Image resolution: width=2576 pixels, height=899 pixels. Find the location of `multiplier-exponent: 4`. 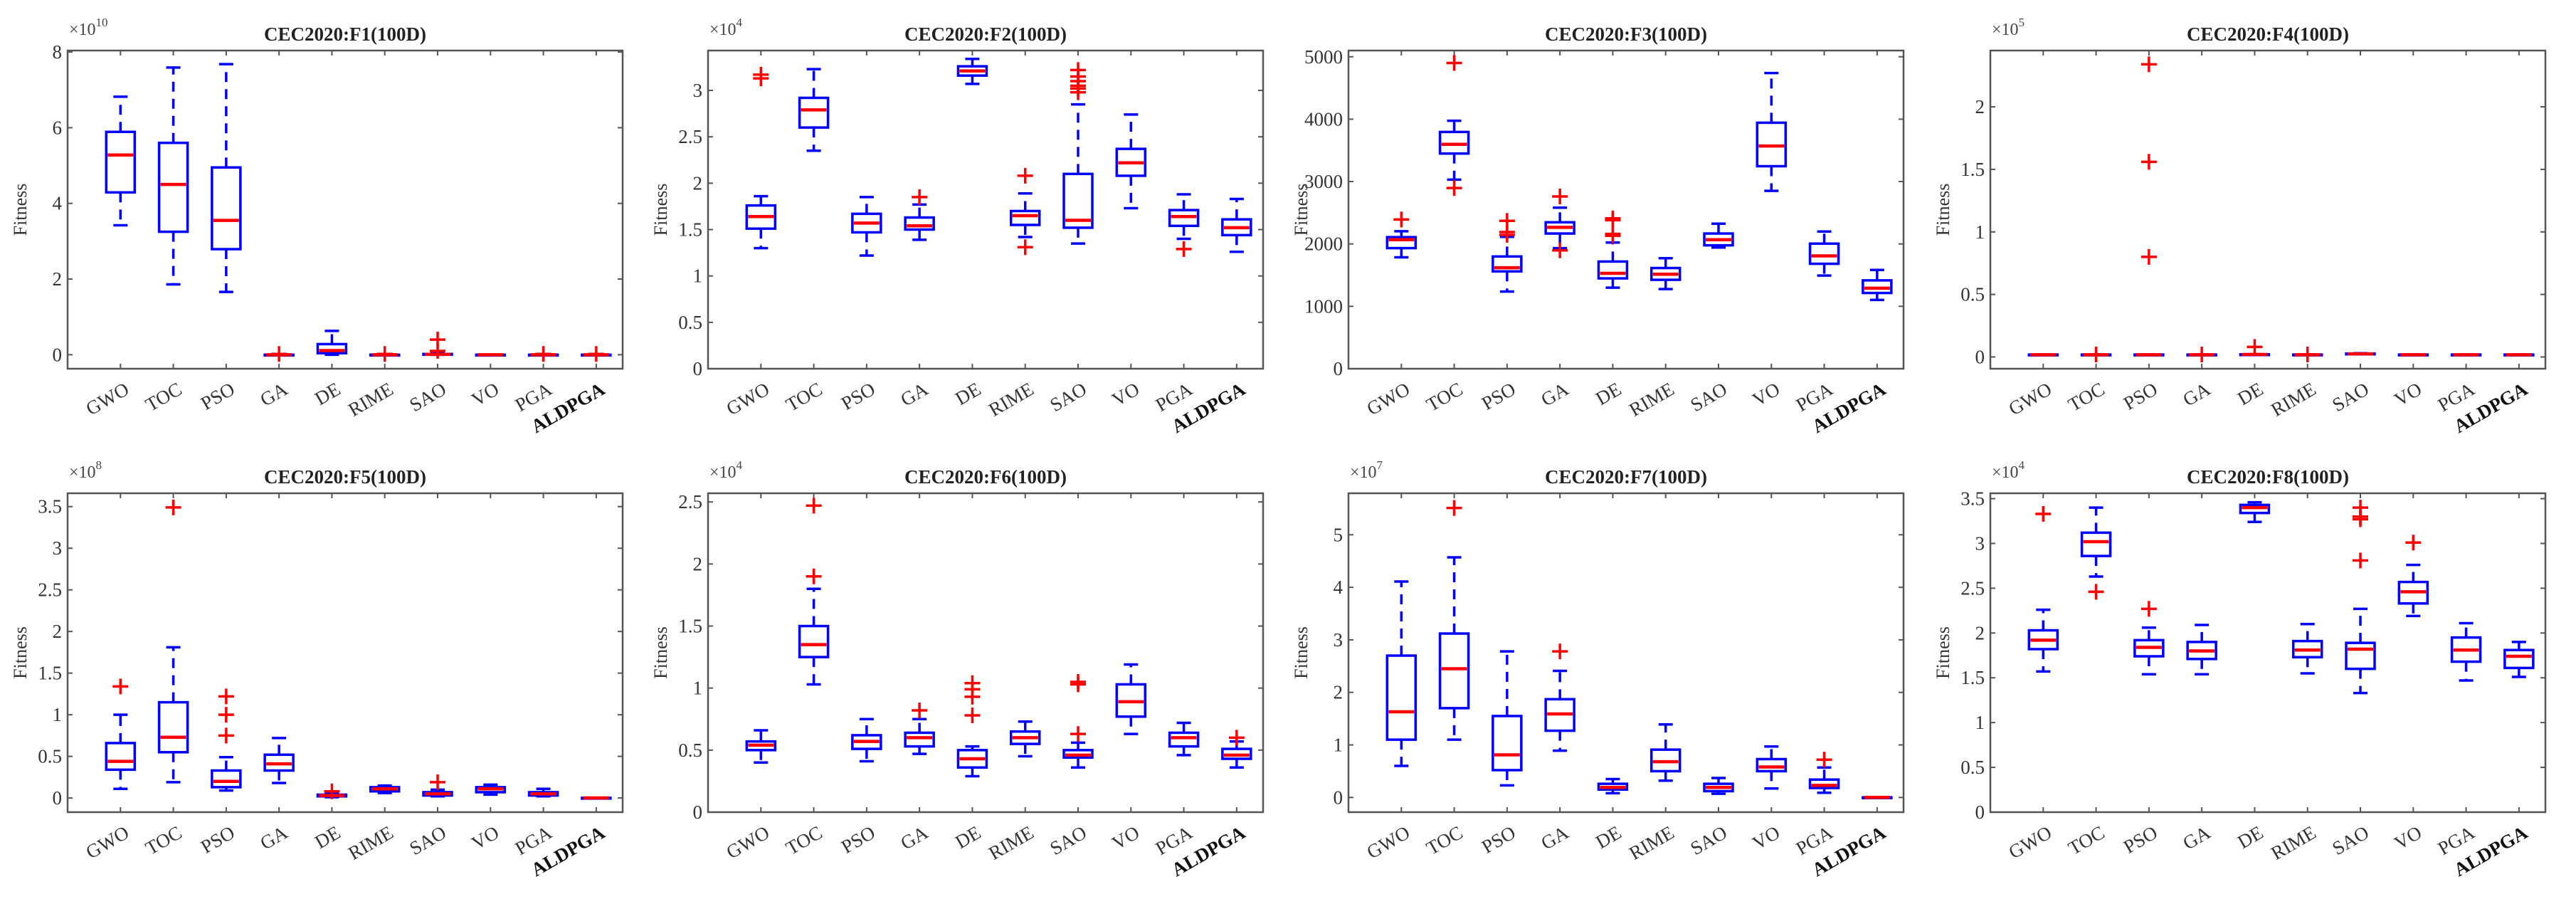

multiplier-exponent: 4 is located at coordinates (2022, 465).